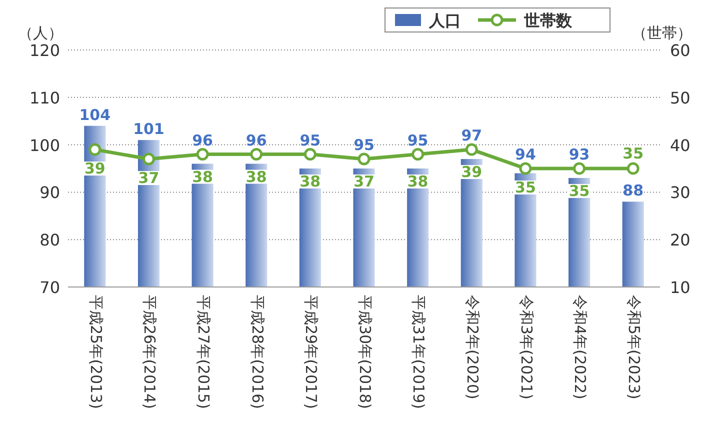  Describe the element at coordinates (473, 347) in the screenshot. I see `x-tick-label: 令和2年(2020)` at that location.